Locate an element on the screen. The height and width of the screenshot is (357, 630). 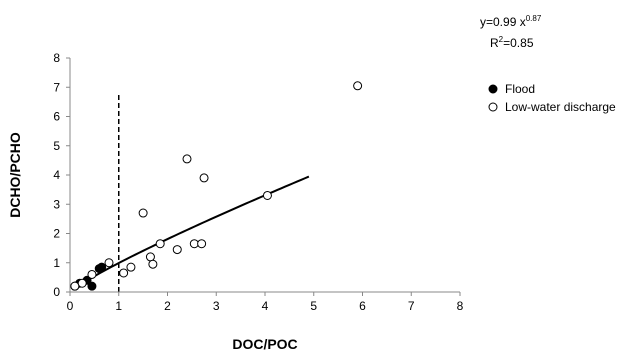
equation-line: y=0.99 x0.87 is located at coordinates (510, 20).